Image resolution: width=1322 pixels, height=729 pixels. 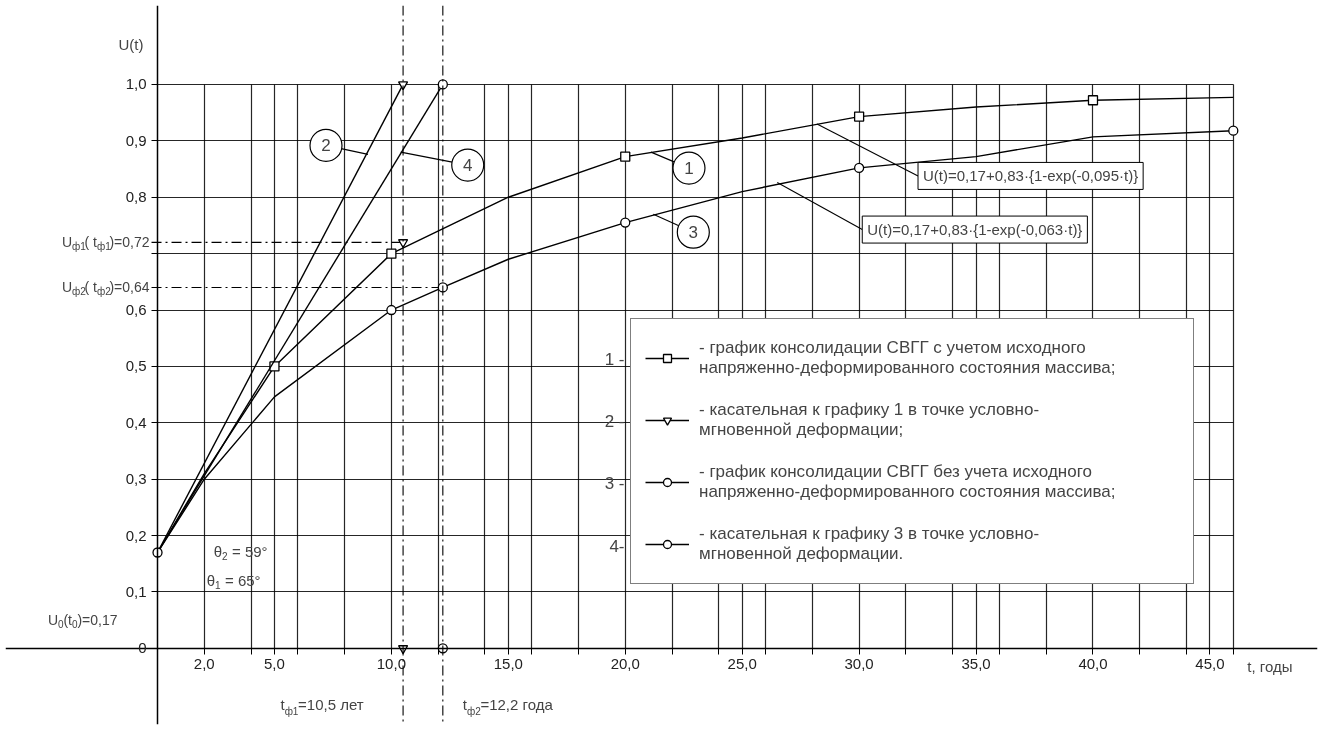 What do you see at coordinates (859, 664) in the screenshot?
I see `x-tick-label: 30,0` at bounding box center [859, 664].